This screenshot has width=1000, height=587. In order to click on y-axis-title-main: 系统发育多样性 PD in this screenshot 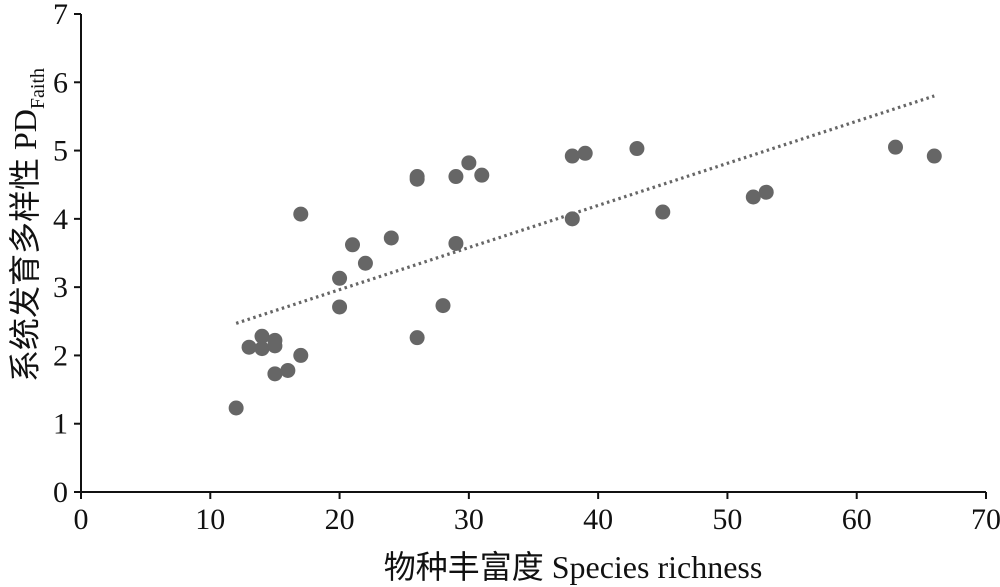, I will do `click(25, 245)`.